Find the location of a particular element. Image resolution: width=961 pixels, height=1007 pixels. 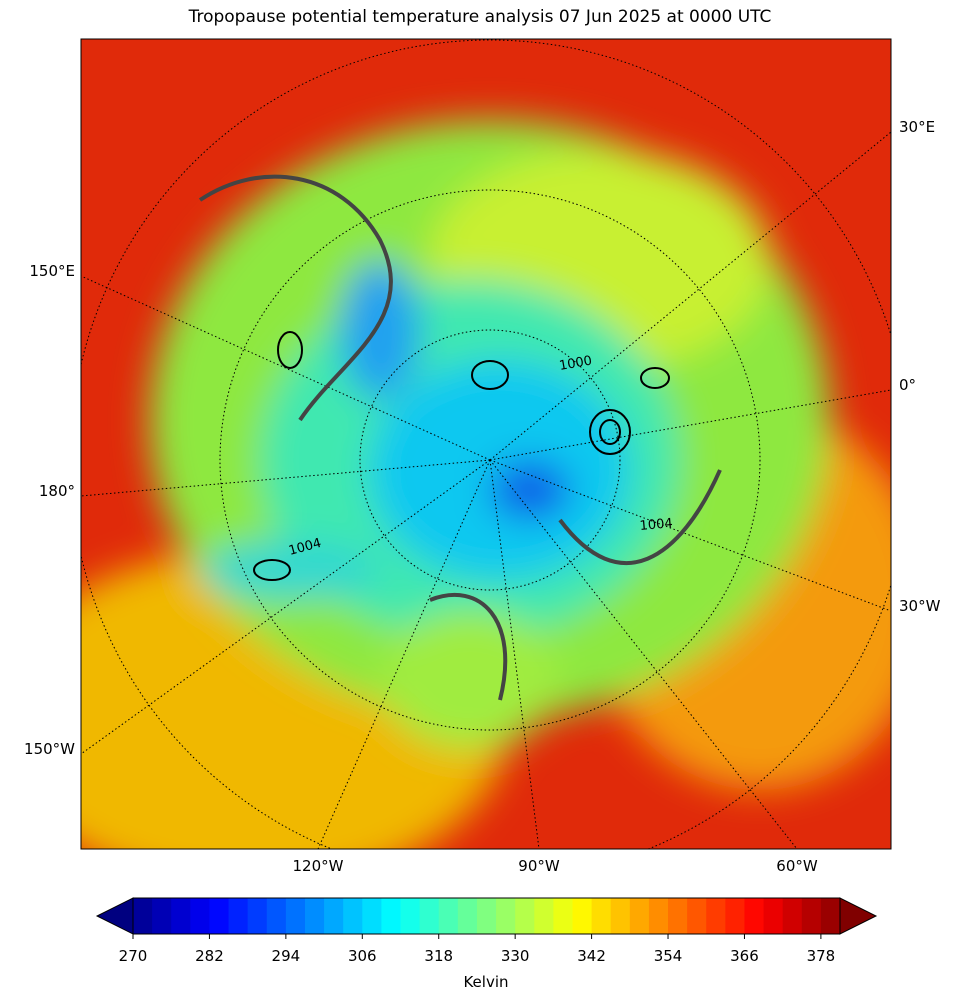

colorbar-tick-label: 270 is located at coordinates (133, 956).